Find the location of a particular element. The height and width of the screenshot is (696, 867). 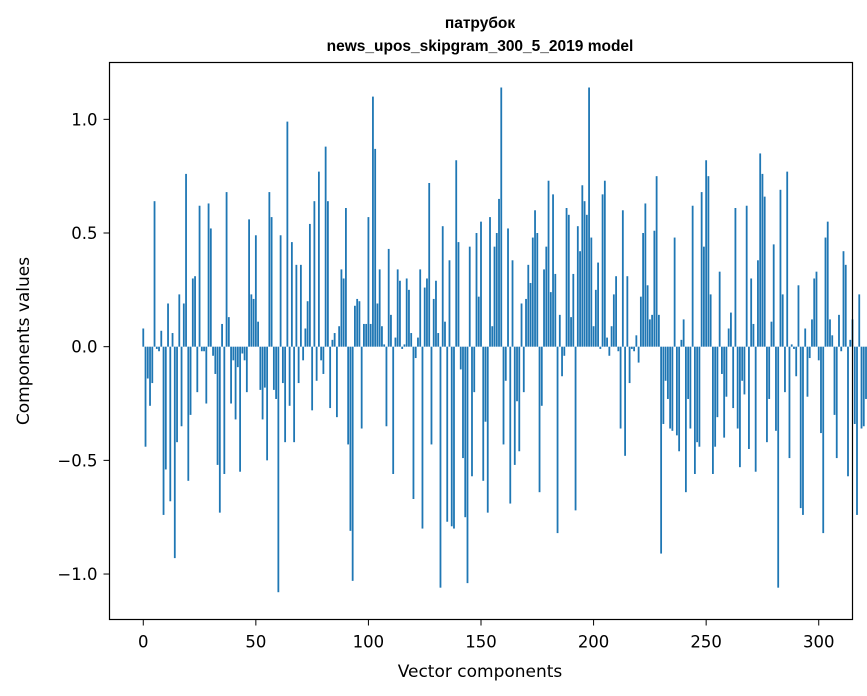

y-axis-ticks: −1.0 −0.5 0.0 0.5 1.0 is located at coordinates (83, 347).